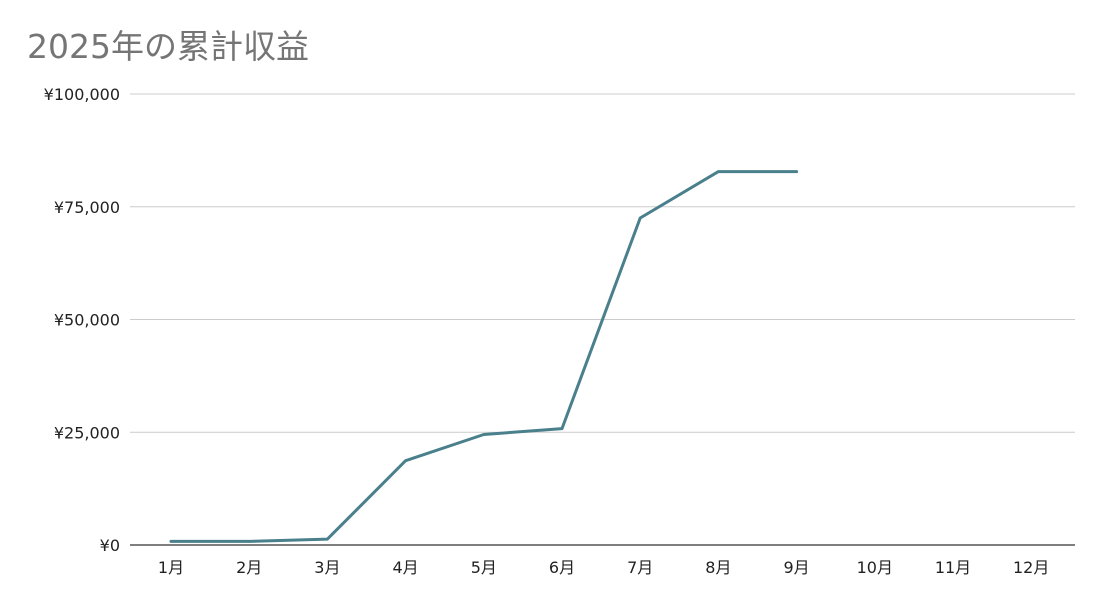 The image size is (1100, 602). Describe the element at coordinates (484, 567) in the screenshot. I see `x-tick-label: 5月` at that location.